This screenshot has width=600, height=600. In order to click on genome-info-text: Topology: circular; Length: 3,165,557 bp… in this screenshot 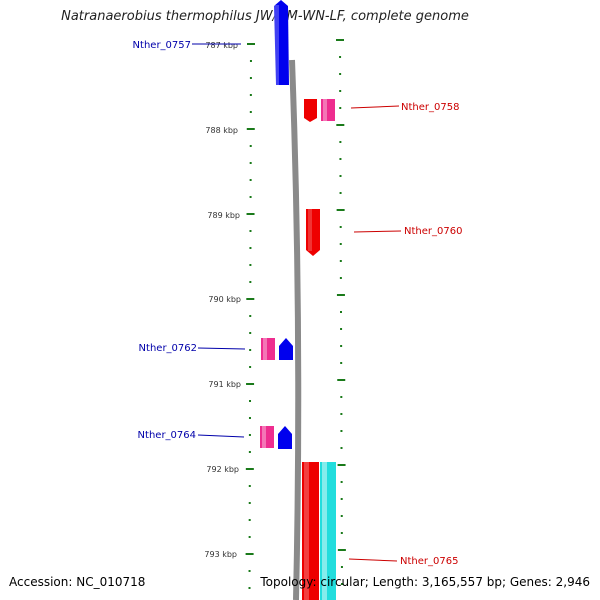, I will do `click(425, 582)`.